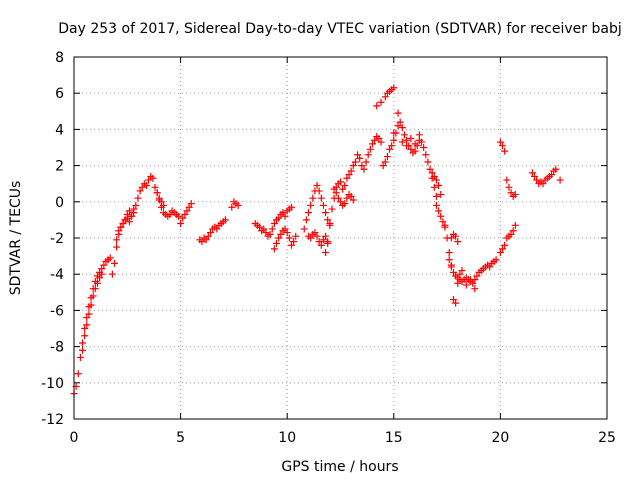 This screenshot has width=640, height=480. What do you see at coordinates (52, 384) in the screenshot?
I see `y-tick-label: -10` at bounding box center [52, 384].